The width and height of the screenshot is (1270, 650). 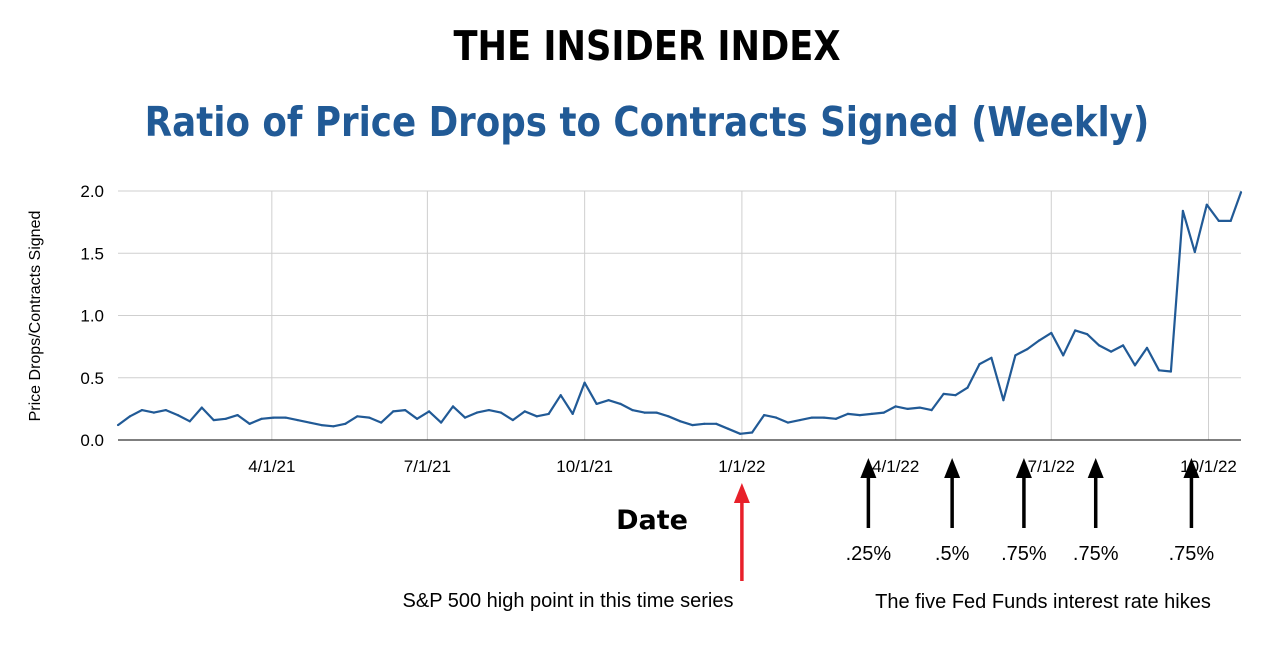 I want to click on x-axis-label: Date, so click(x=652, y=520).